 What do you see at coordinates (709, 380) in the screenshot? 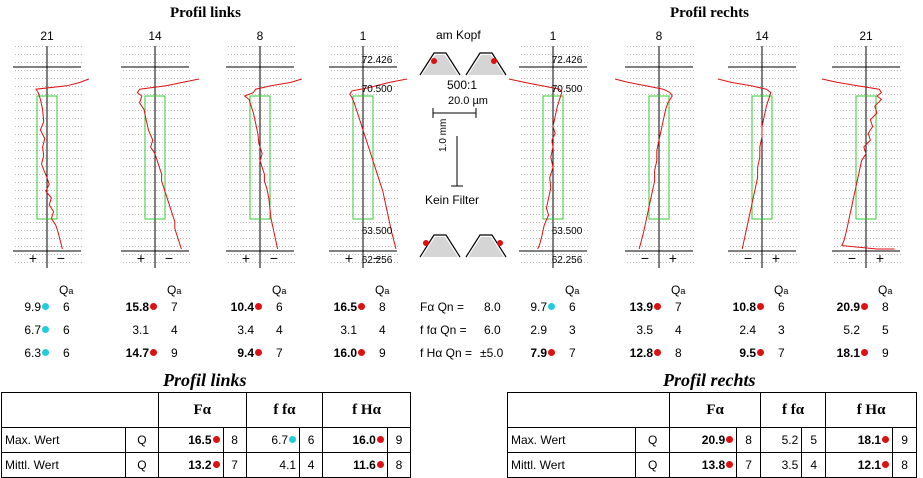
I see `right-table-title: Profil rechts` at bounding box center [709, 380].